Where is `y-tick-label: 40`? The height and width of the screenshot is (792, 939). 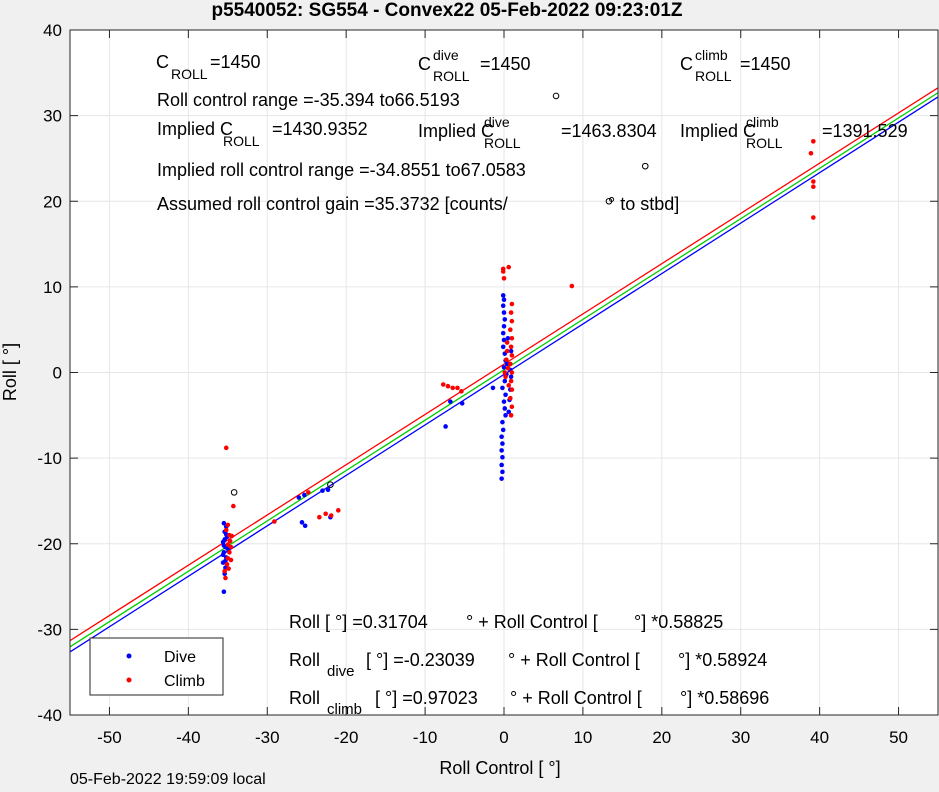
y-tick-label: 40 is located at coordinates (52, 30).